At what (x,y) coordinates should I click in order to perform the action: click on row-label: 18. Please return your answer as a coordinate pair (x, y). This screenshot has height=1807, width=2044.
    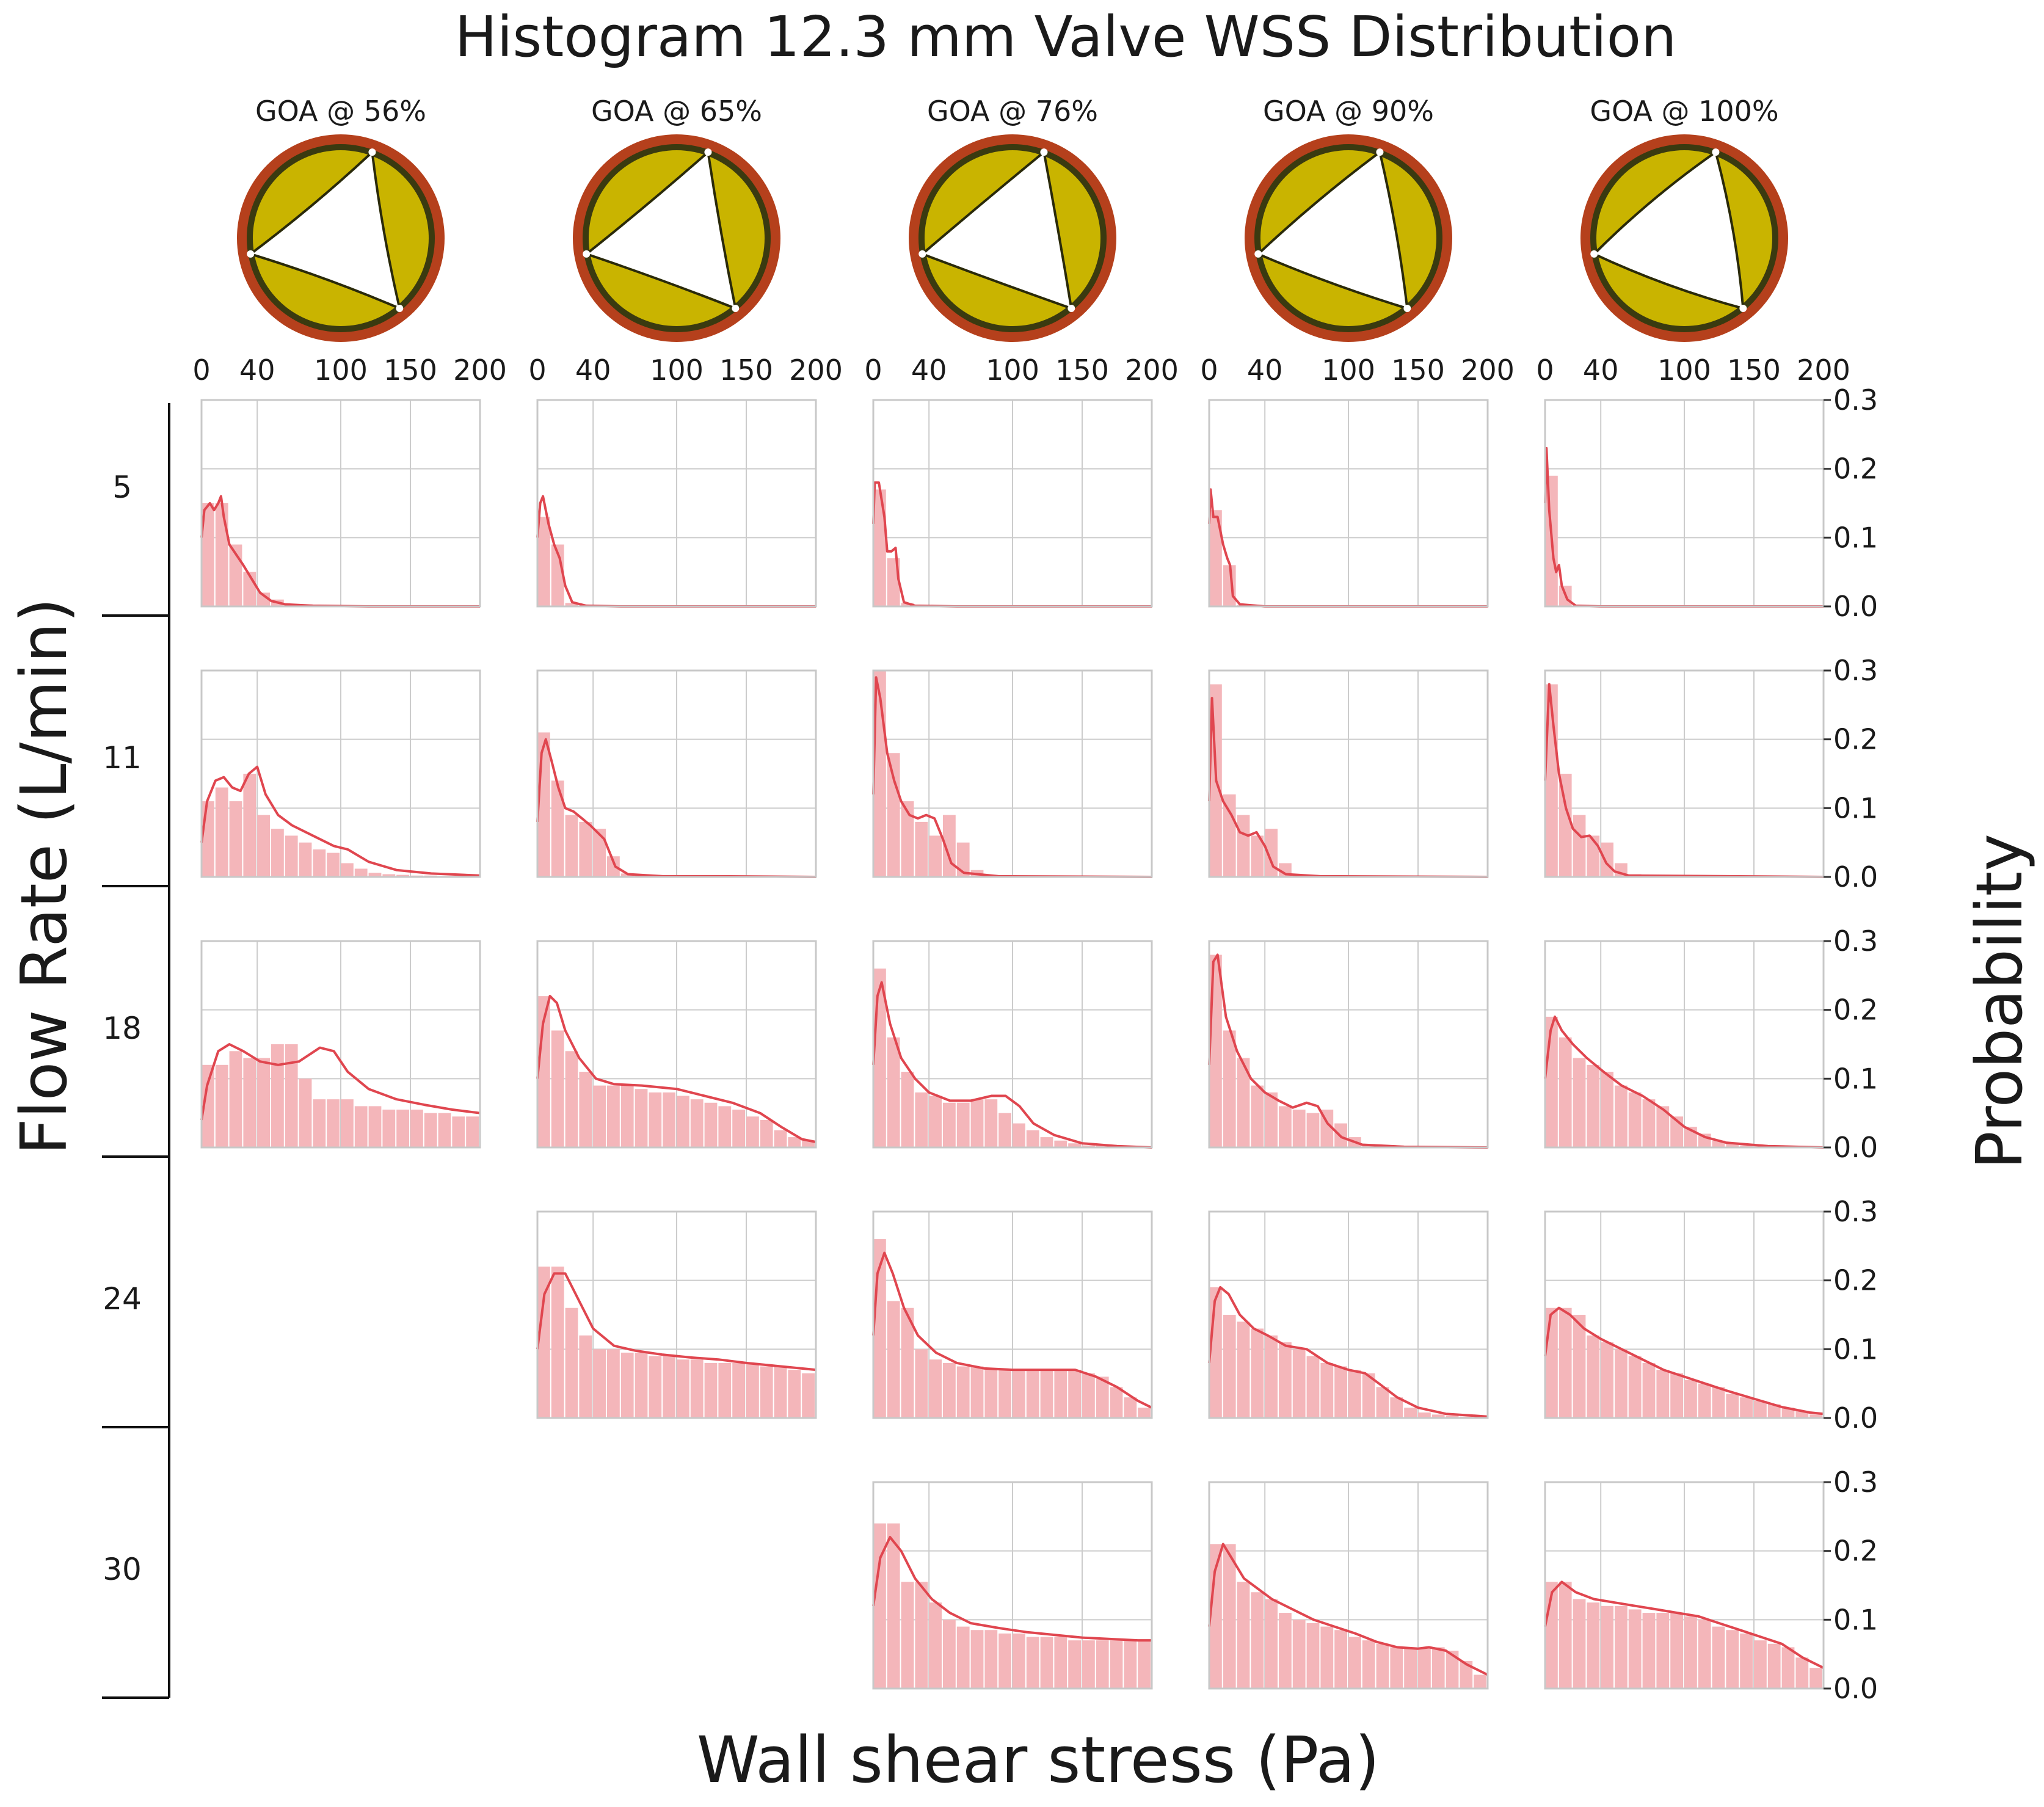
    Looking at the image, I should click on (123, 1028).